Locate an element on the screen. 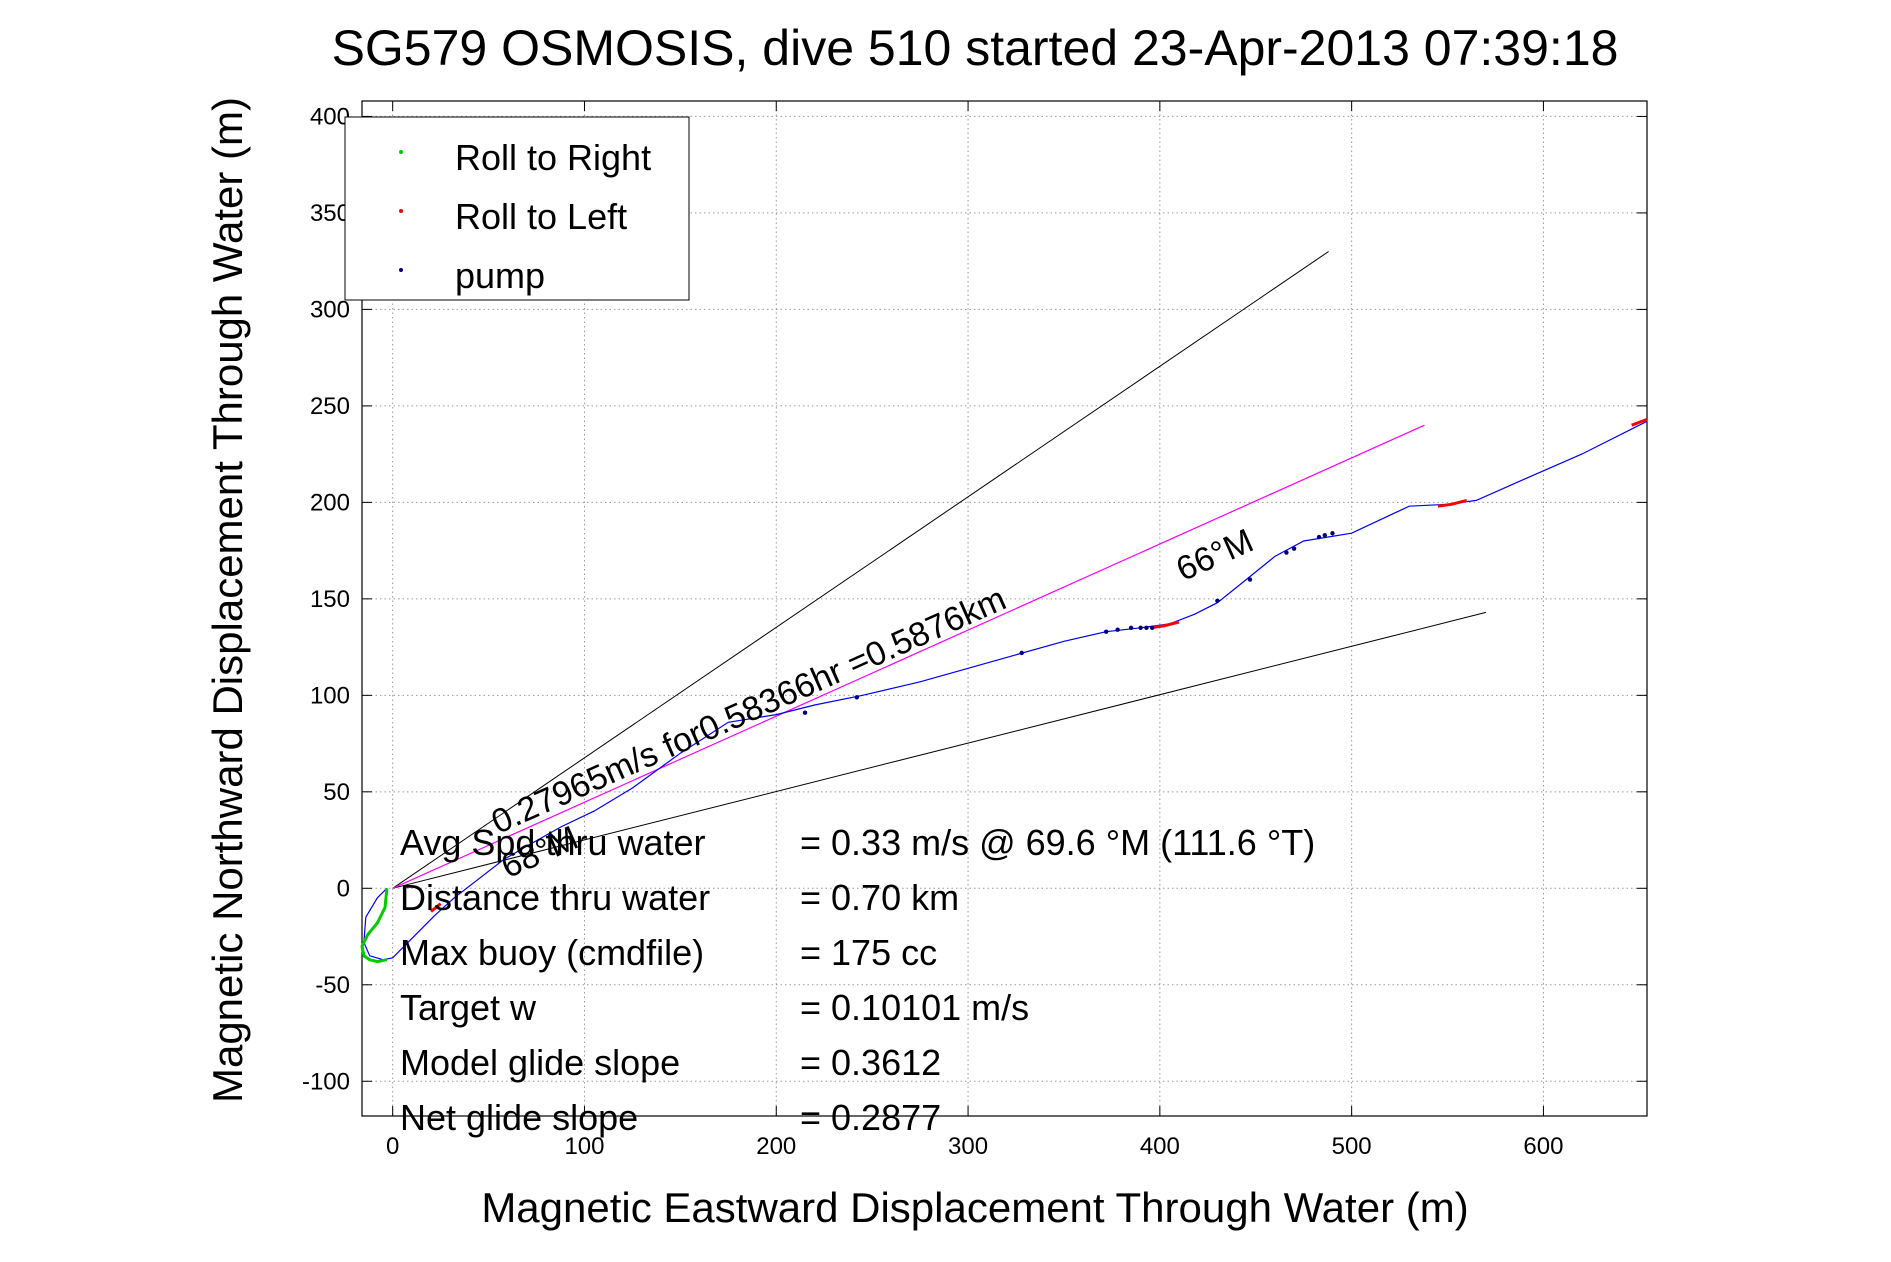 The image size is (1891, 1262). stat-value-distance: = 0.70 km is located at coordinates (879, 897).